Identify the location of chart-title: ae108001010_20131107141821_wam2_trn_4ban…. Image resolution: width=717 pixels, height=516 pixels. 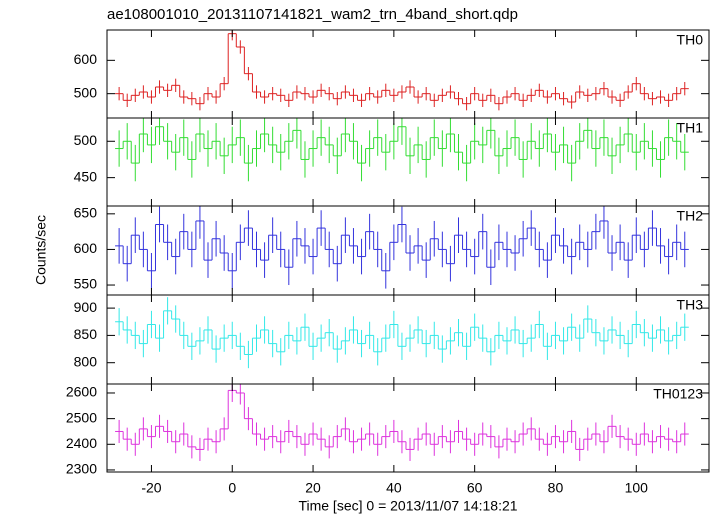
(312, 14).